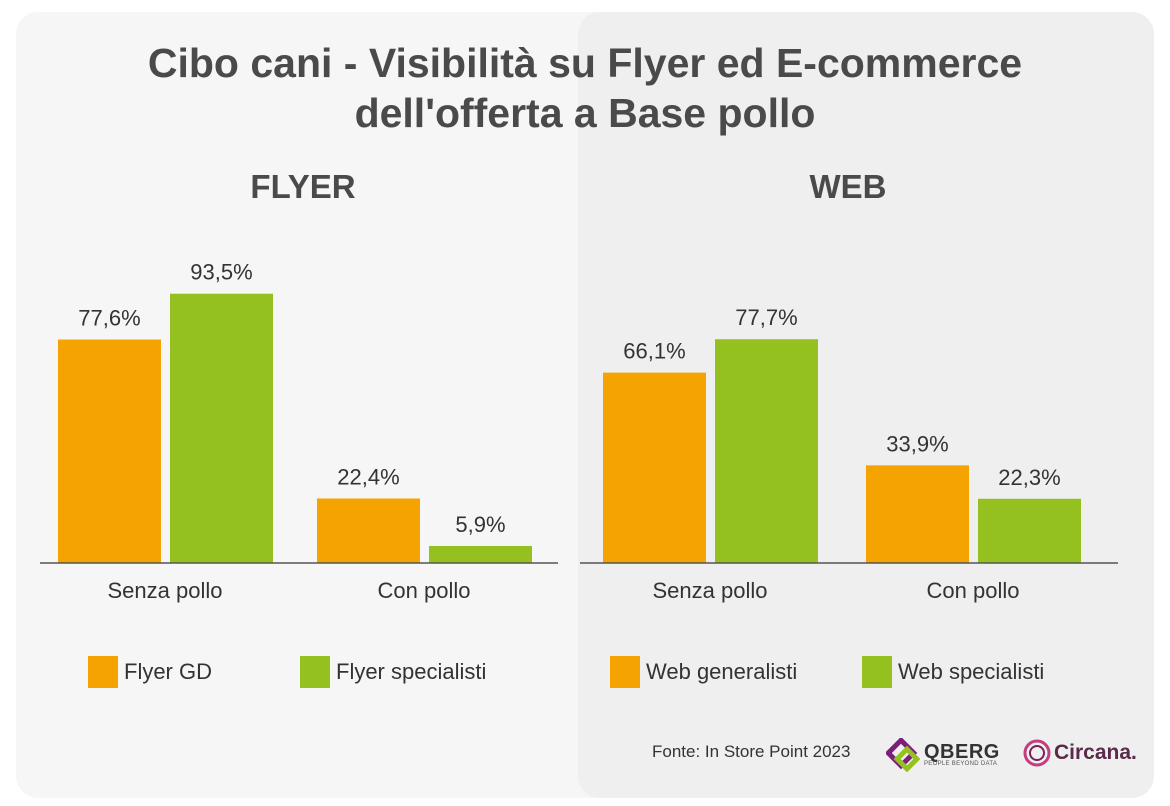 This screenshot has width=1170, height=806. What do you see at coordinates (710, 590) in the screenshot?
I see `category-label-web-0: Senza pollo` at bounding box center [710, 590].